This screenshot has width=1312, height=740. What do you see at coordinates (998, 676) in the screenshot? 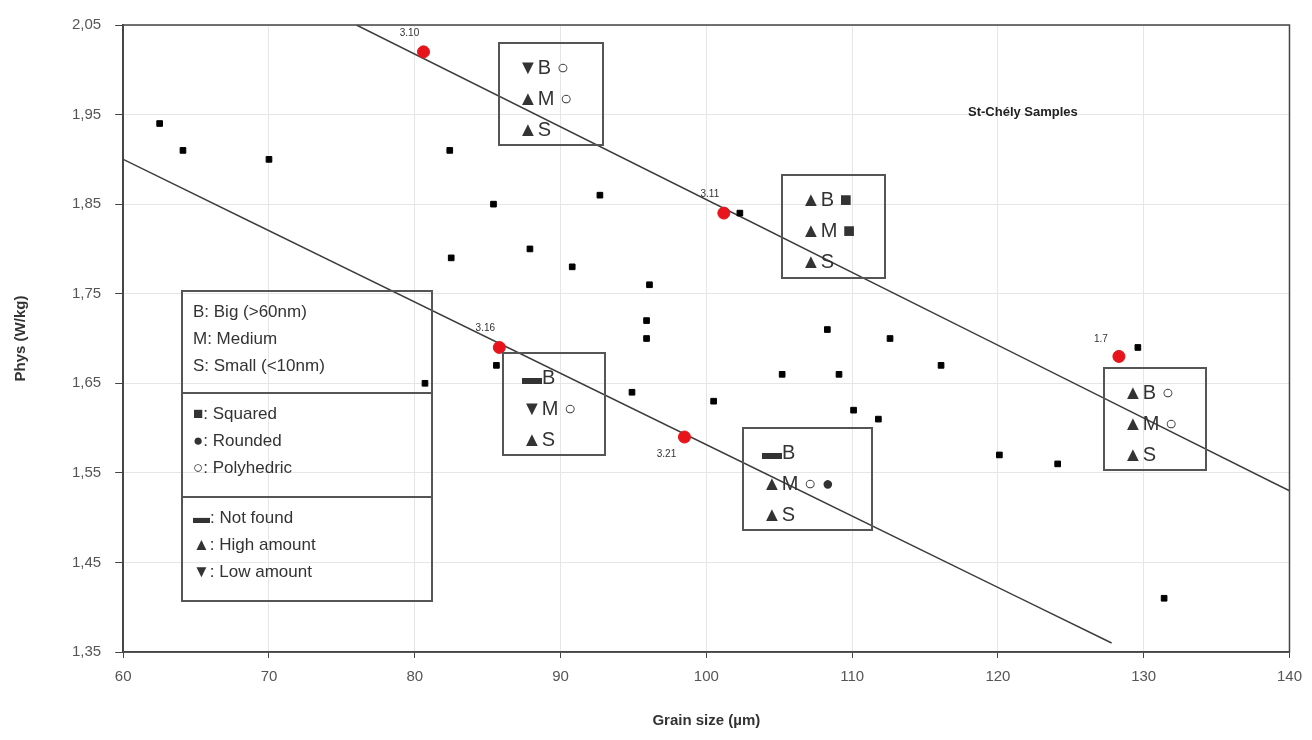
I see `x-tick-label: 120` at bounding box center [998, 676].